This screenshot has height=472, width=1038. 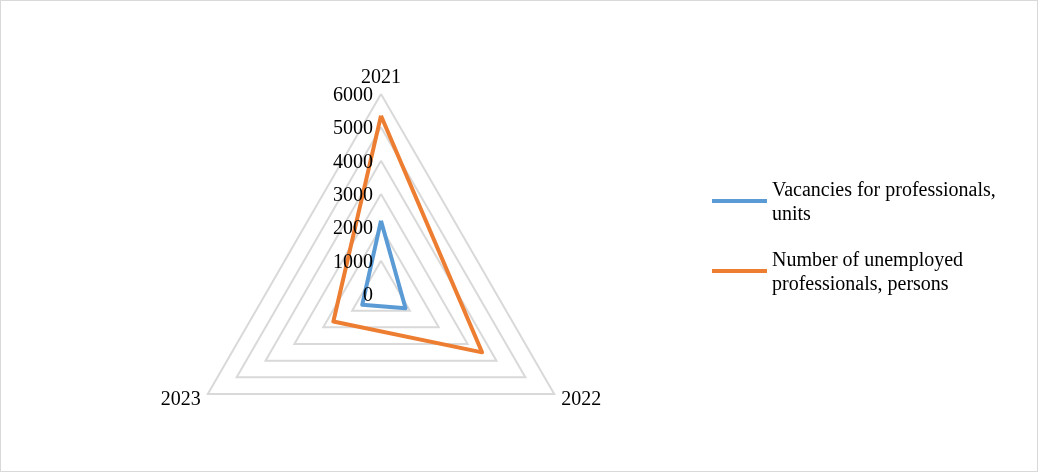 I want to click on spoke-label: 2023, so click(x=180, y=398).